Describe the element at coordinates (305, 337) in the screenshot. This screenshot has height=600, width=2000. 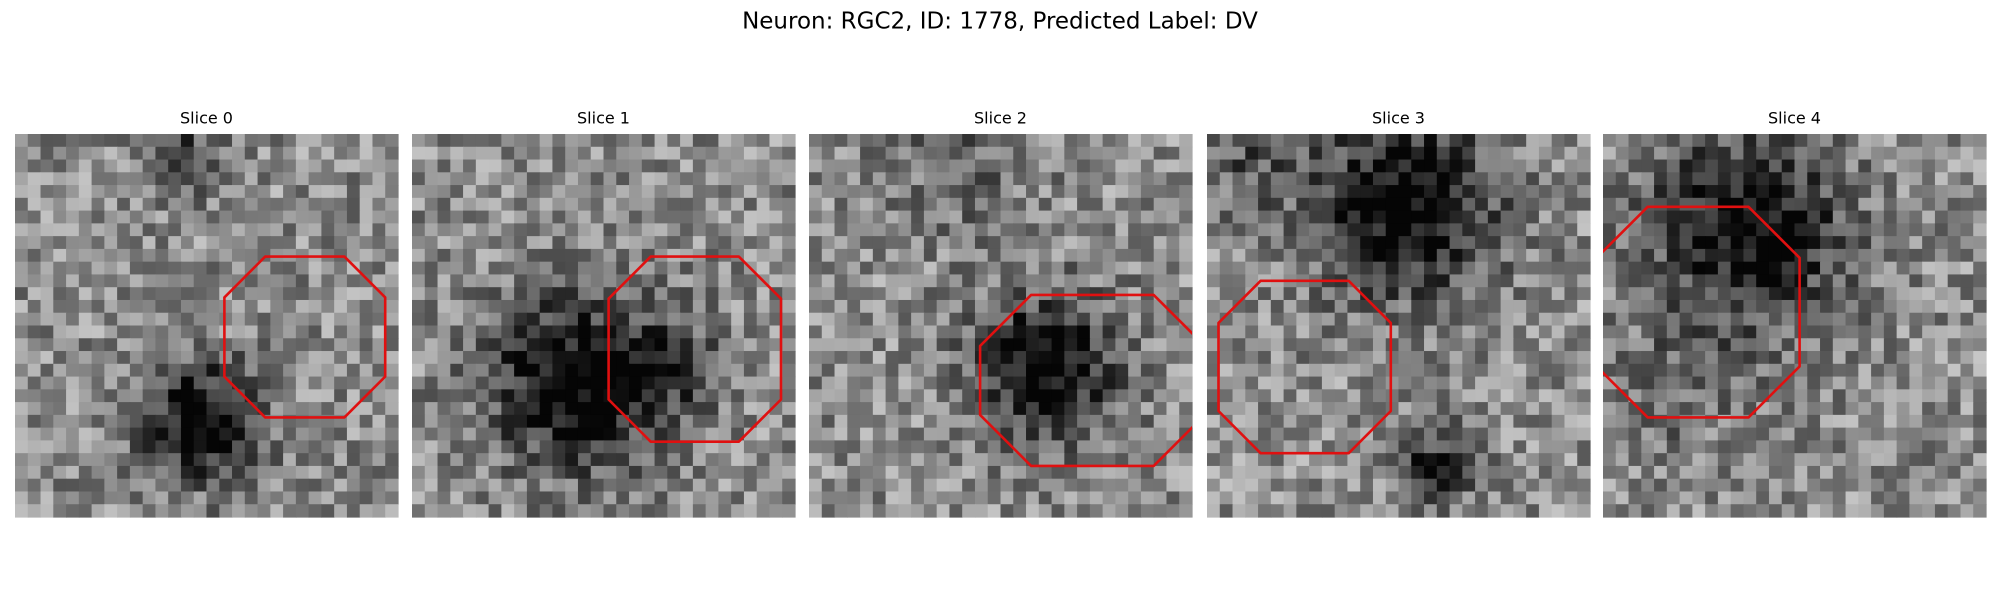
I see `roi-contour` at that location.